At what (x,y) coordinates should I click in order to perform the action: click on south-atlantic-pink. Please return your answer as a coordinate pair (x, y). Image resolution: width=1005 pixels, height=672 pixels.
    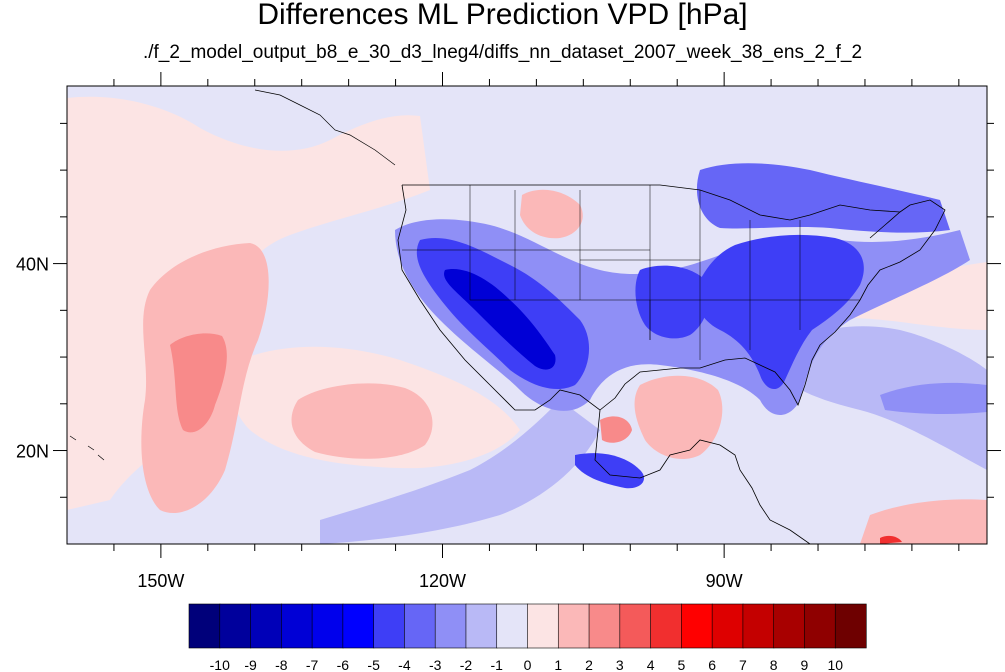
    Looking at the image, I should click on (923, 521).